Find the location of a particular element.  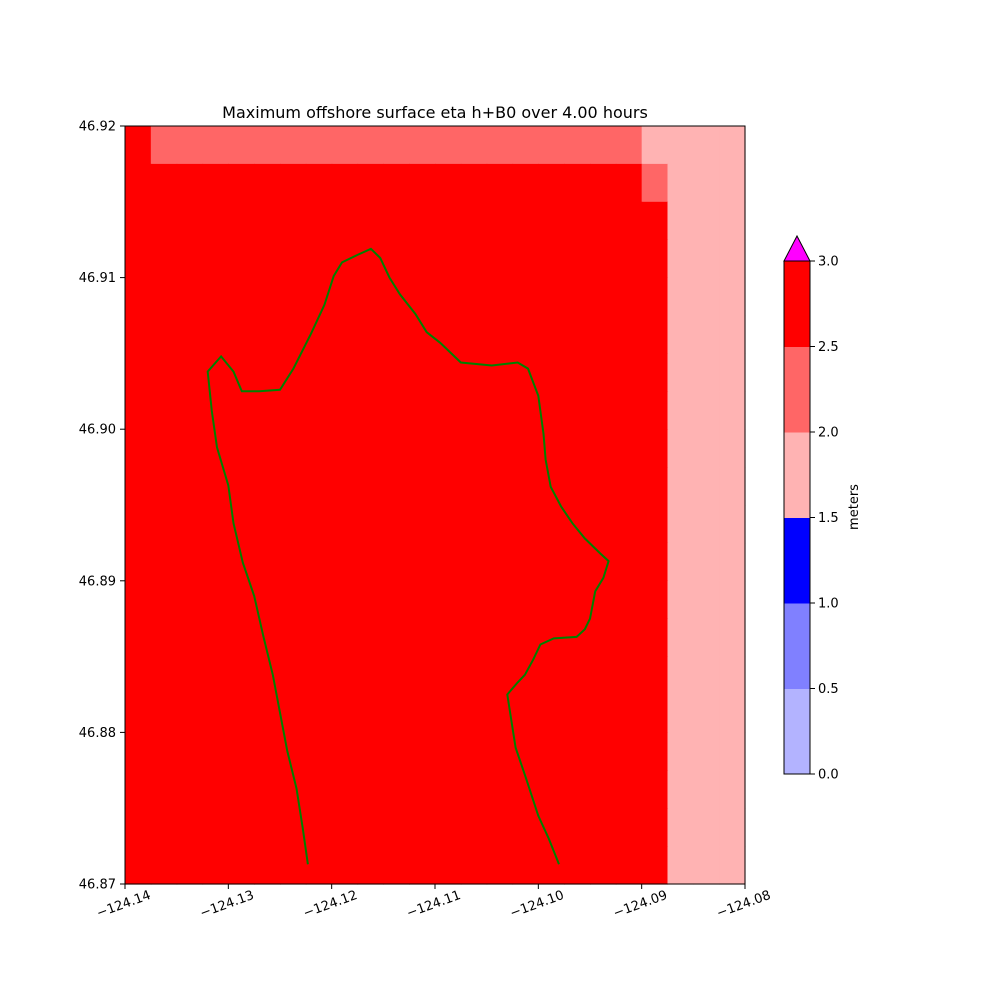

y-tick-label: 46.87 is located at coordinates (97, 885).